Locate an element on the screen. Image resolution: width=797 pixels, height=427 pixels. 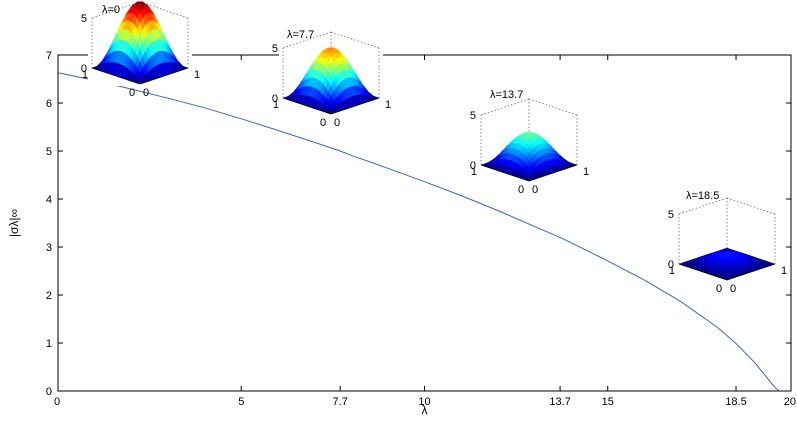
inset-title: λ=13.7 is located at coordinates (506, 95).